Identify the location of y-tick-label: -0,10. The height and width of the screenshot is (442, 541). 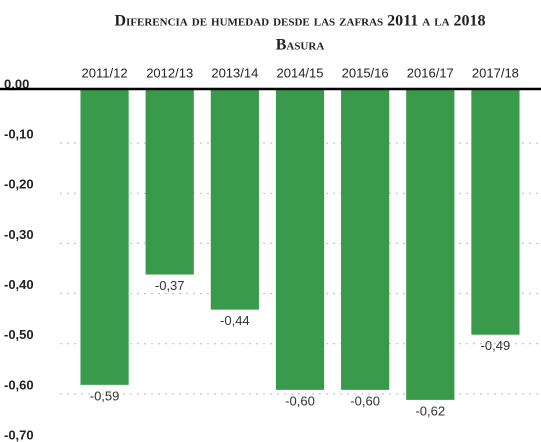
(19, 134).